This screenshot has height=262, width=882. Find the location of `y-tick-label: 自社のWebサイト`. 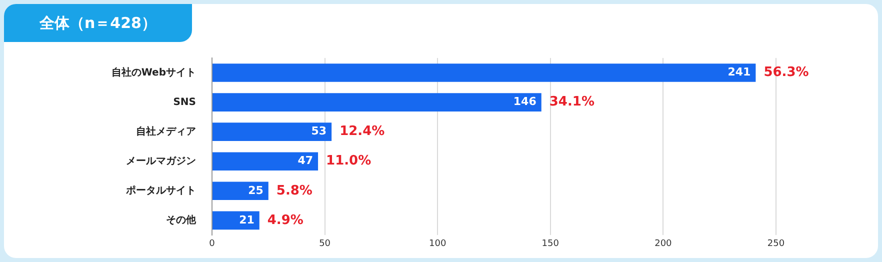

y-tick-label: 自社のWebサイト is located at coordinates (153, 72).